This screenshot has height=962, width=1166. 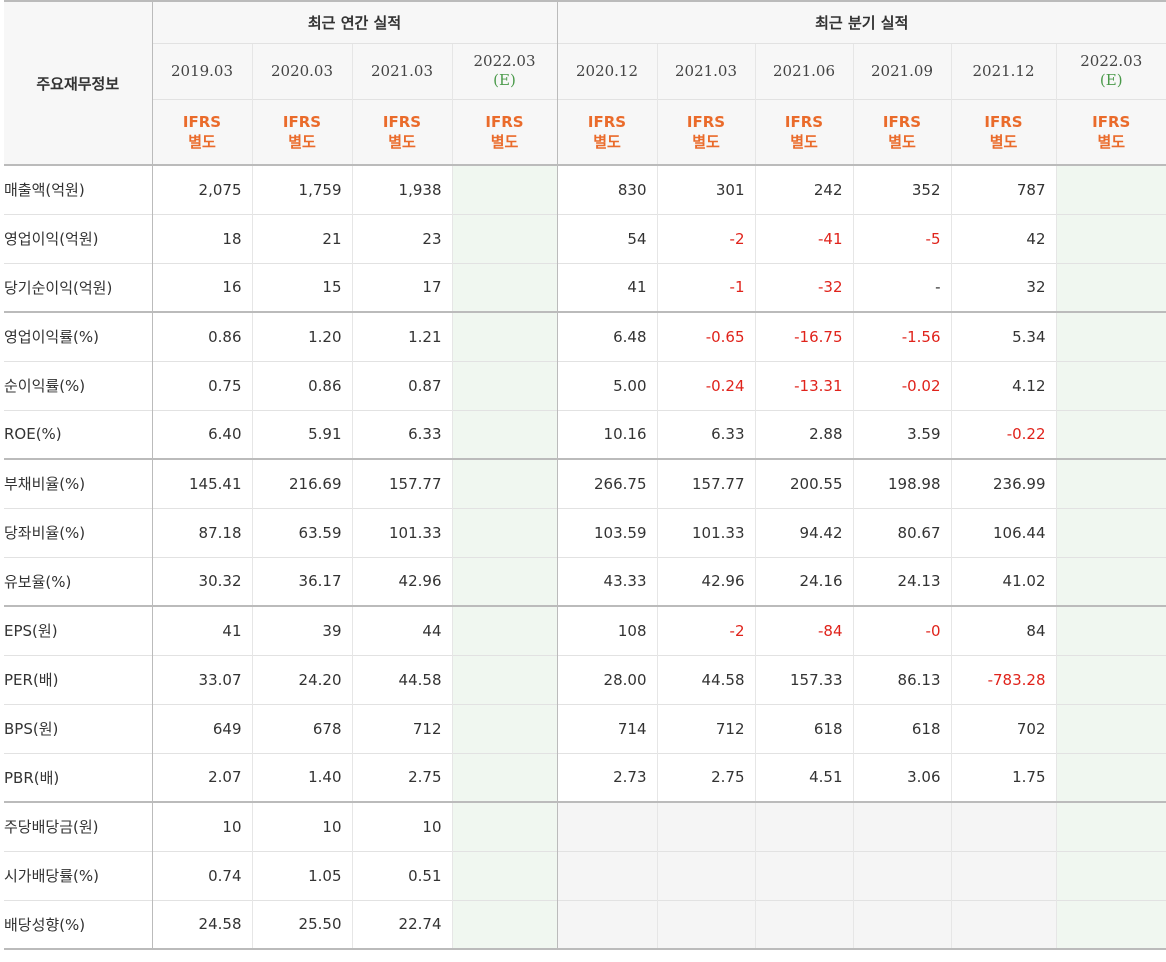 I want to click on annual-group-header: 최근 연간 실적, so click(x=354, y=21).